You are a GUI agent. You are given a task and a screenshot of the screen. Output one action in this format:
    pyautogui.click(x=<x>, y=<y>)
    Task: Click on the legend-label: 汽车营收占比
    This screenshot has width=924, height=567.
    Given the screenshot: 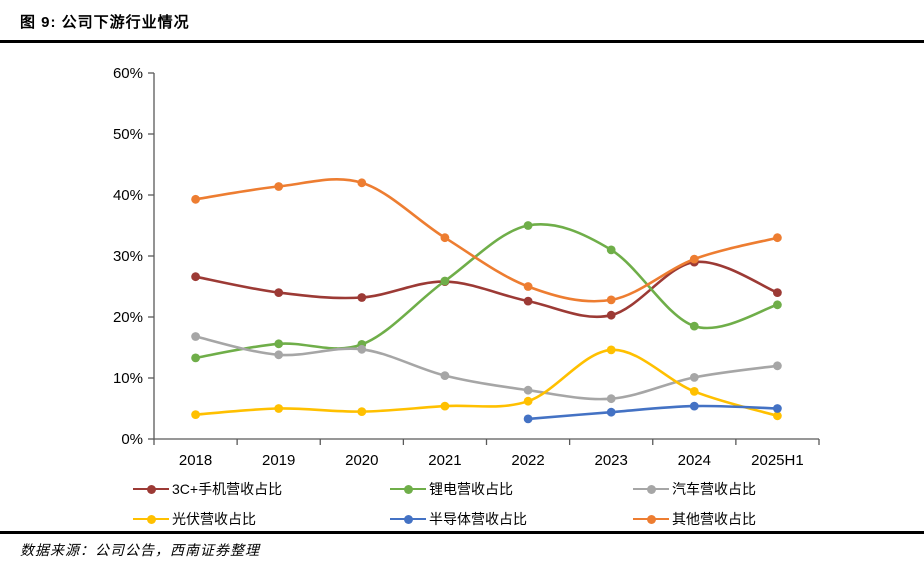 What is the action you would take?
    pyautogui.click(x=714, y=489)
    